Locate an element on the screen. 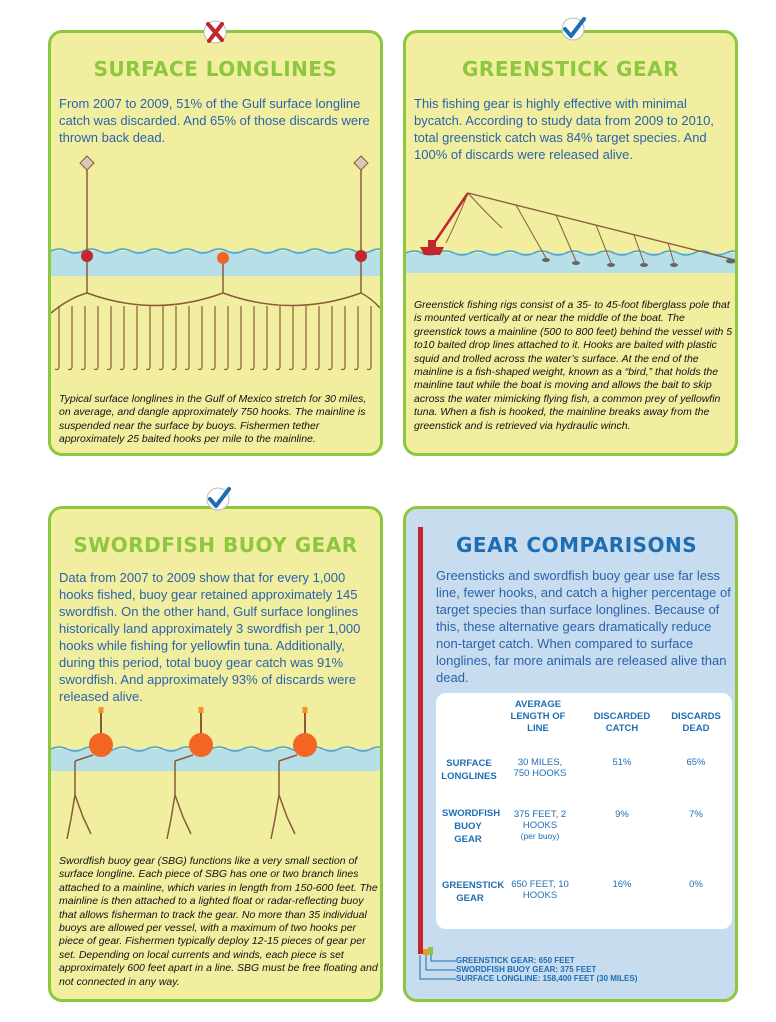 The image size is (776, 1022). greenstick-green-bar is located at coordinates (430, 951).